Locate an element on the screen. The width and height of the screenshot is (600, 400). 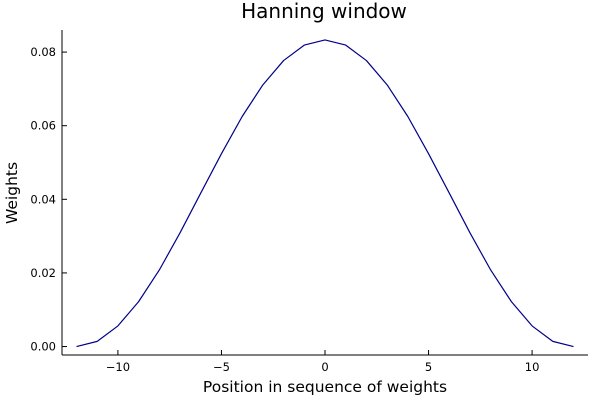
x-axis-label: Position in sequence of weights is located at coordinates (325, 387).